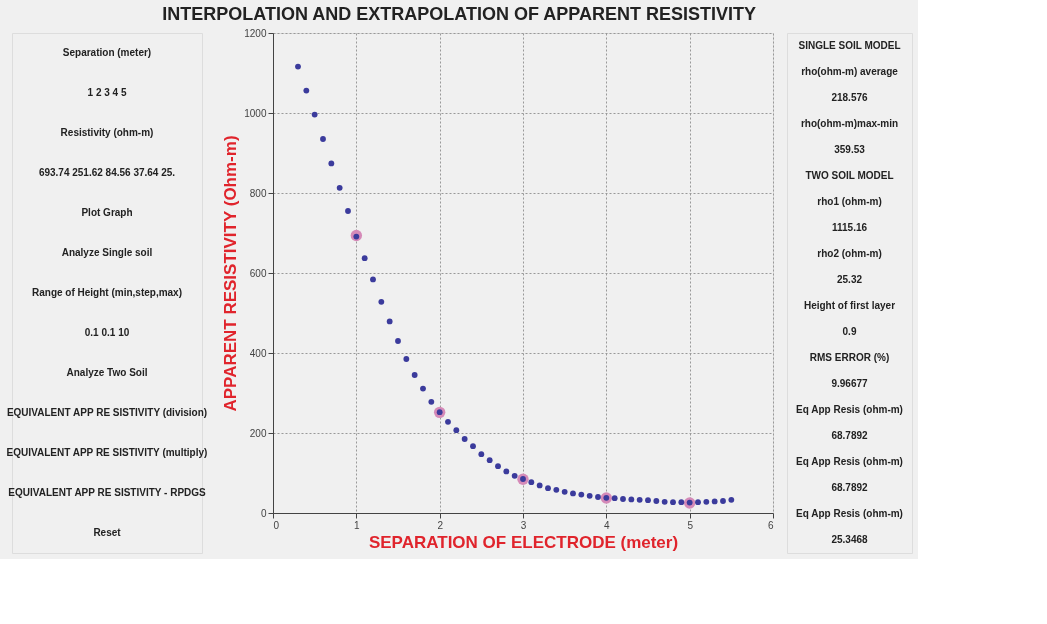 The height and width of the screenshot is (624, 1047). I want to click on text: 1 2 3 4 5, so click(107, 92).